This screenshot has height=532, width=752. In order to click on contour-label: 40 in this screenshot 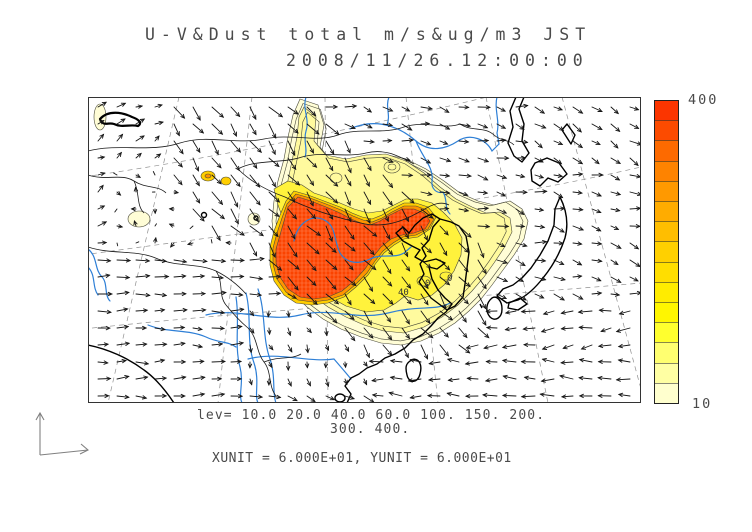, I will do `click(403, 293)`.